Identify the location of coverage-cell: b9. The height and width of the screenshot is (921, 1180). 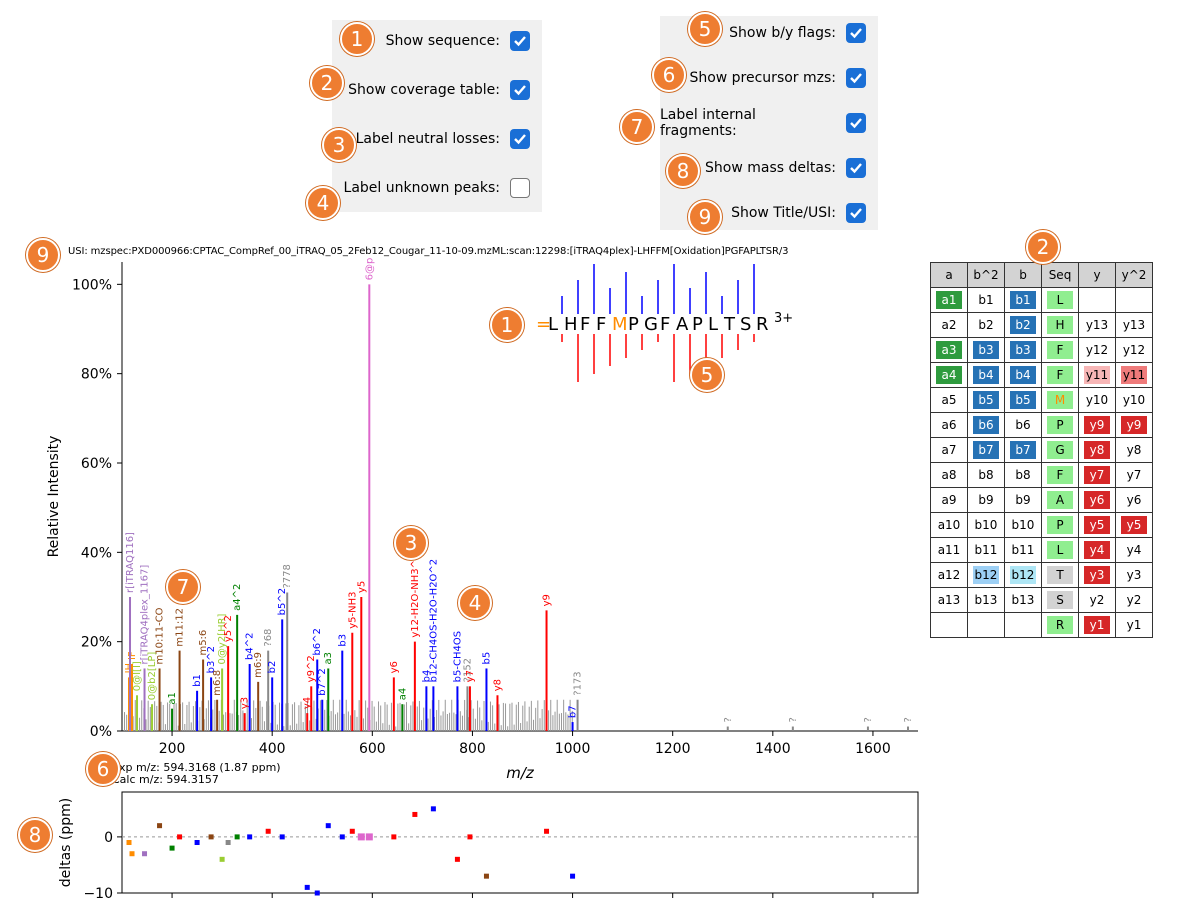
(1023, 500).